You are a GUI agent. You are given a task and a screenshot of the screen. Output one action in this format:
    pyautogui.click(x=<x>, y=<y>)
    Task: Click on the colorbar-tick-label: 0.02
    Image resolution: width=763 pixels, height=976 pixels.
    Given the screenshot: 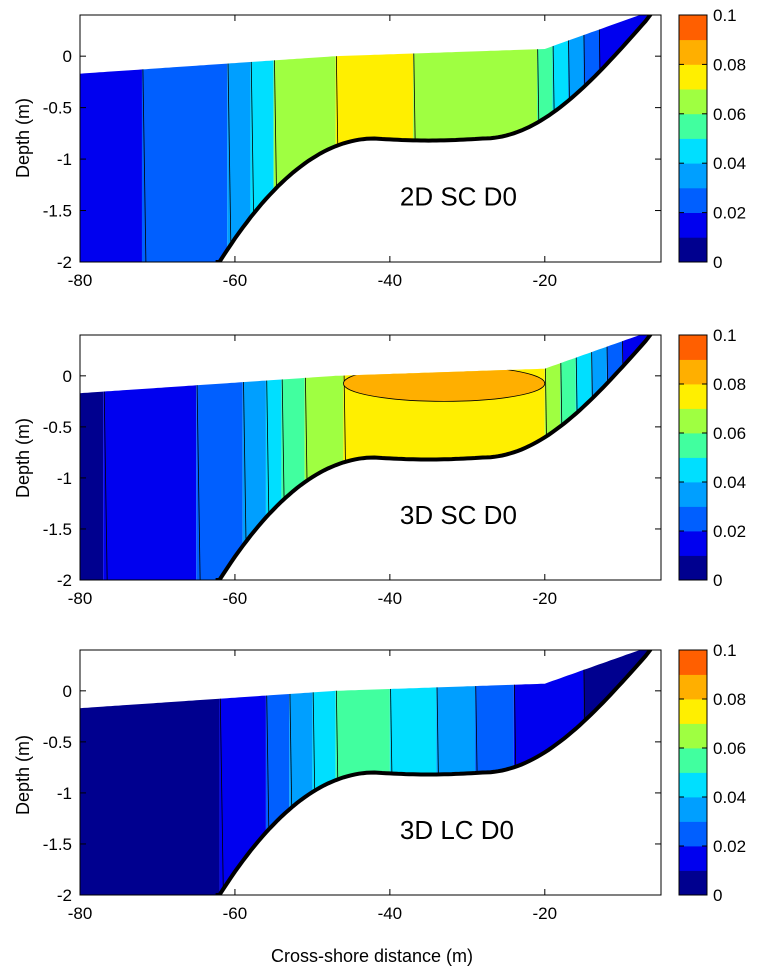 What is the action you would take?
    pyautogui.click(x=729, y=846)
    